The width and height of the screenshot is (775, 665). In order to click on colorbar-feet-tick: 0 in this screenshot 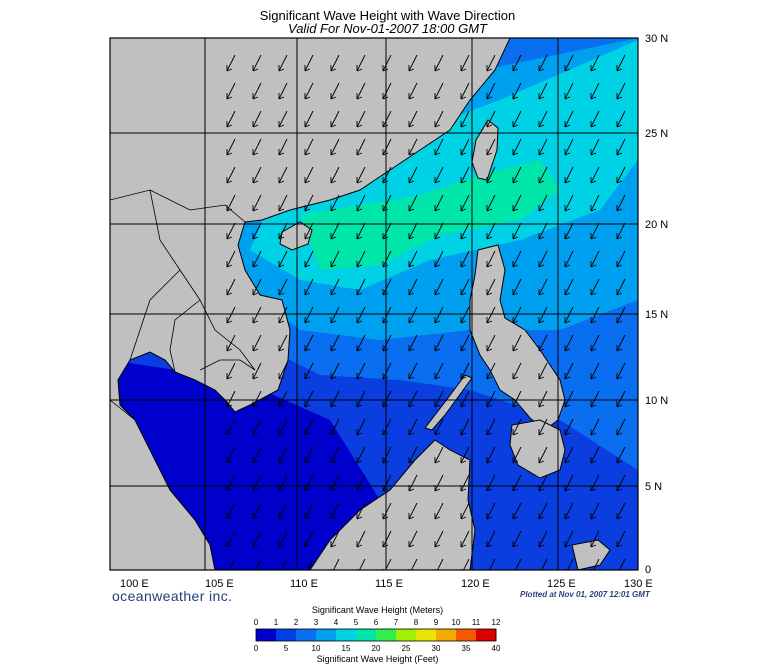, I will do `click(256, 648)`.